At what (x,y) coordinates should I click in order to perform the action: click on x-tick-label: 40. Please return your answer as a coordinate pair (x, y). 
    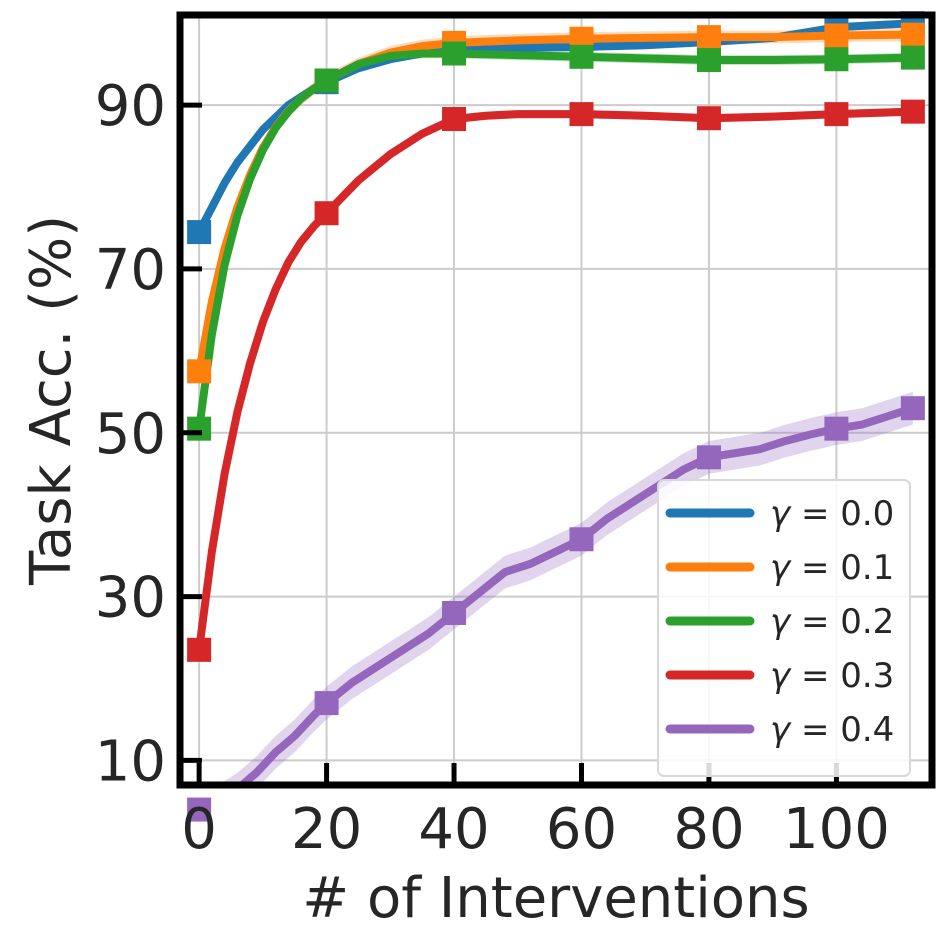
    Looking at the image, I should click on (453, 829).